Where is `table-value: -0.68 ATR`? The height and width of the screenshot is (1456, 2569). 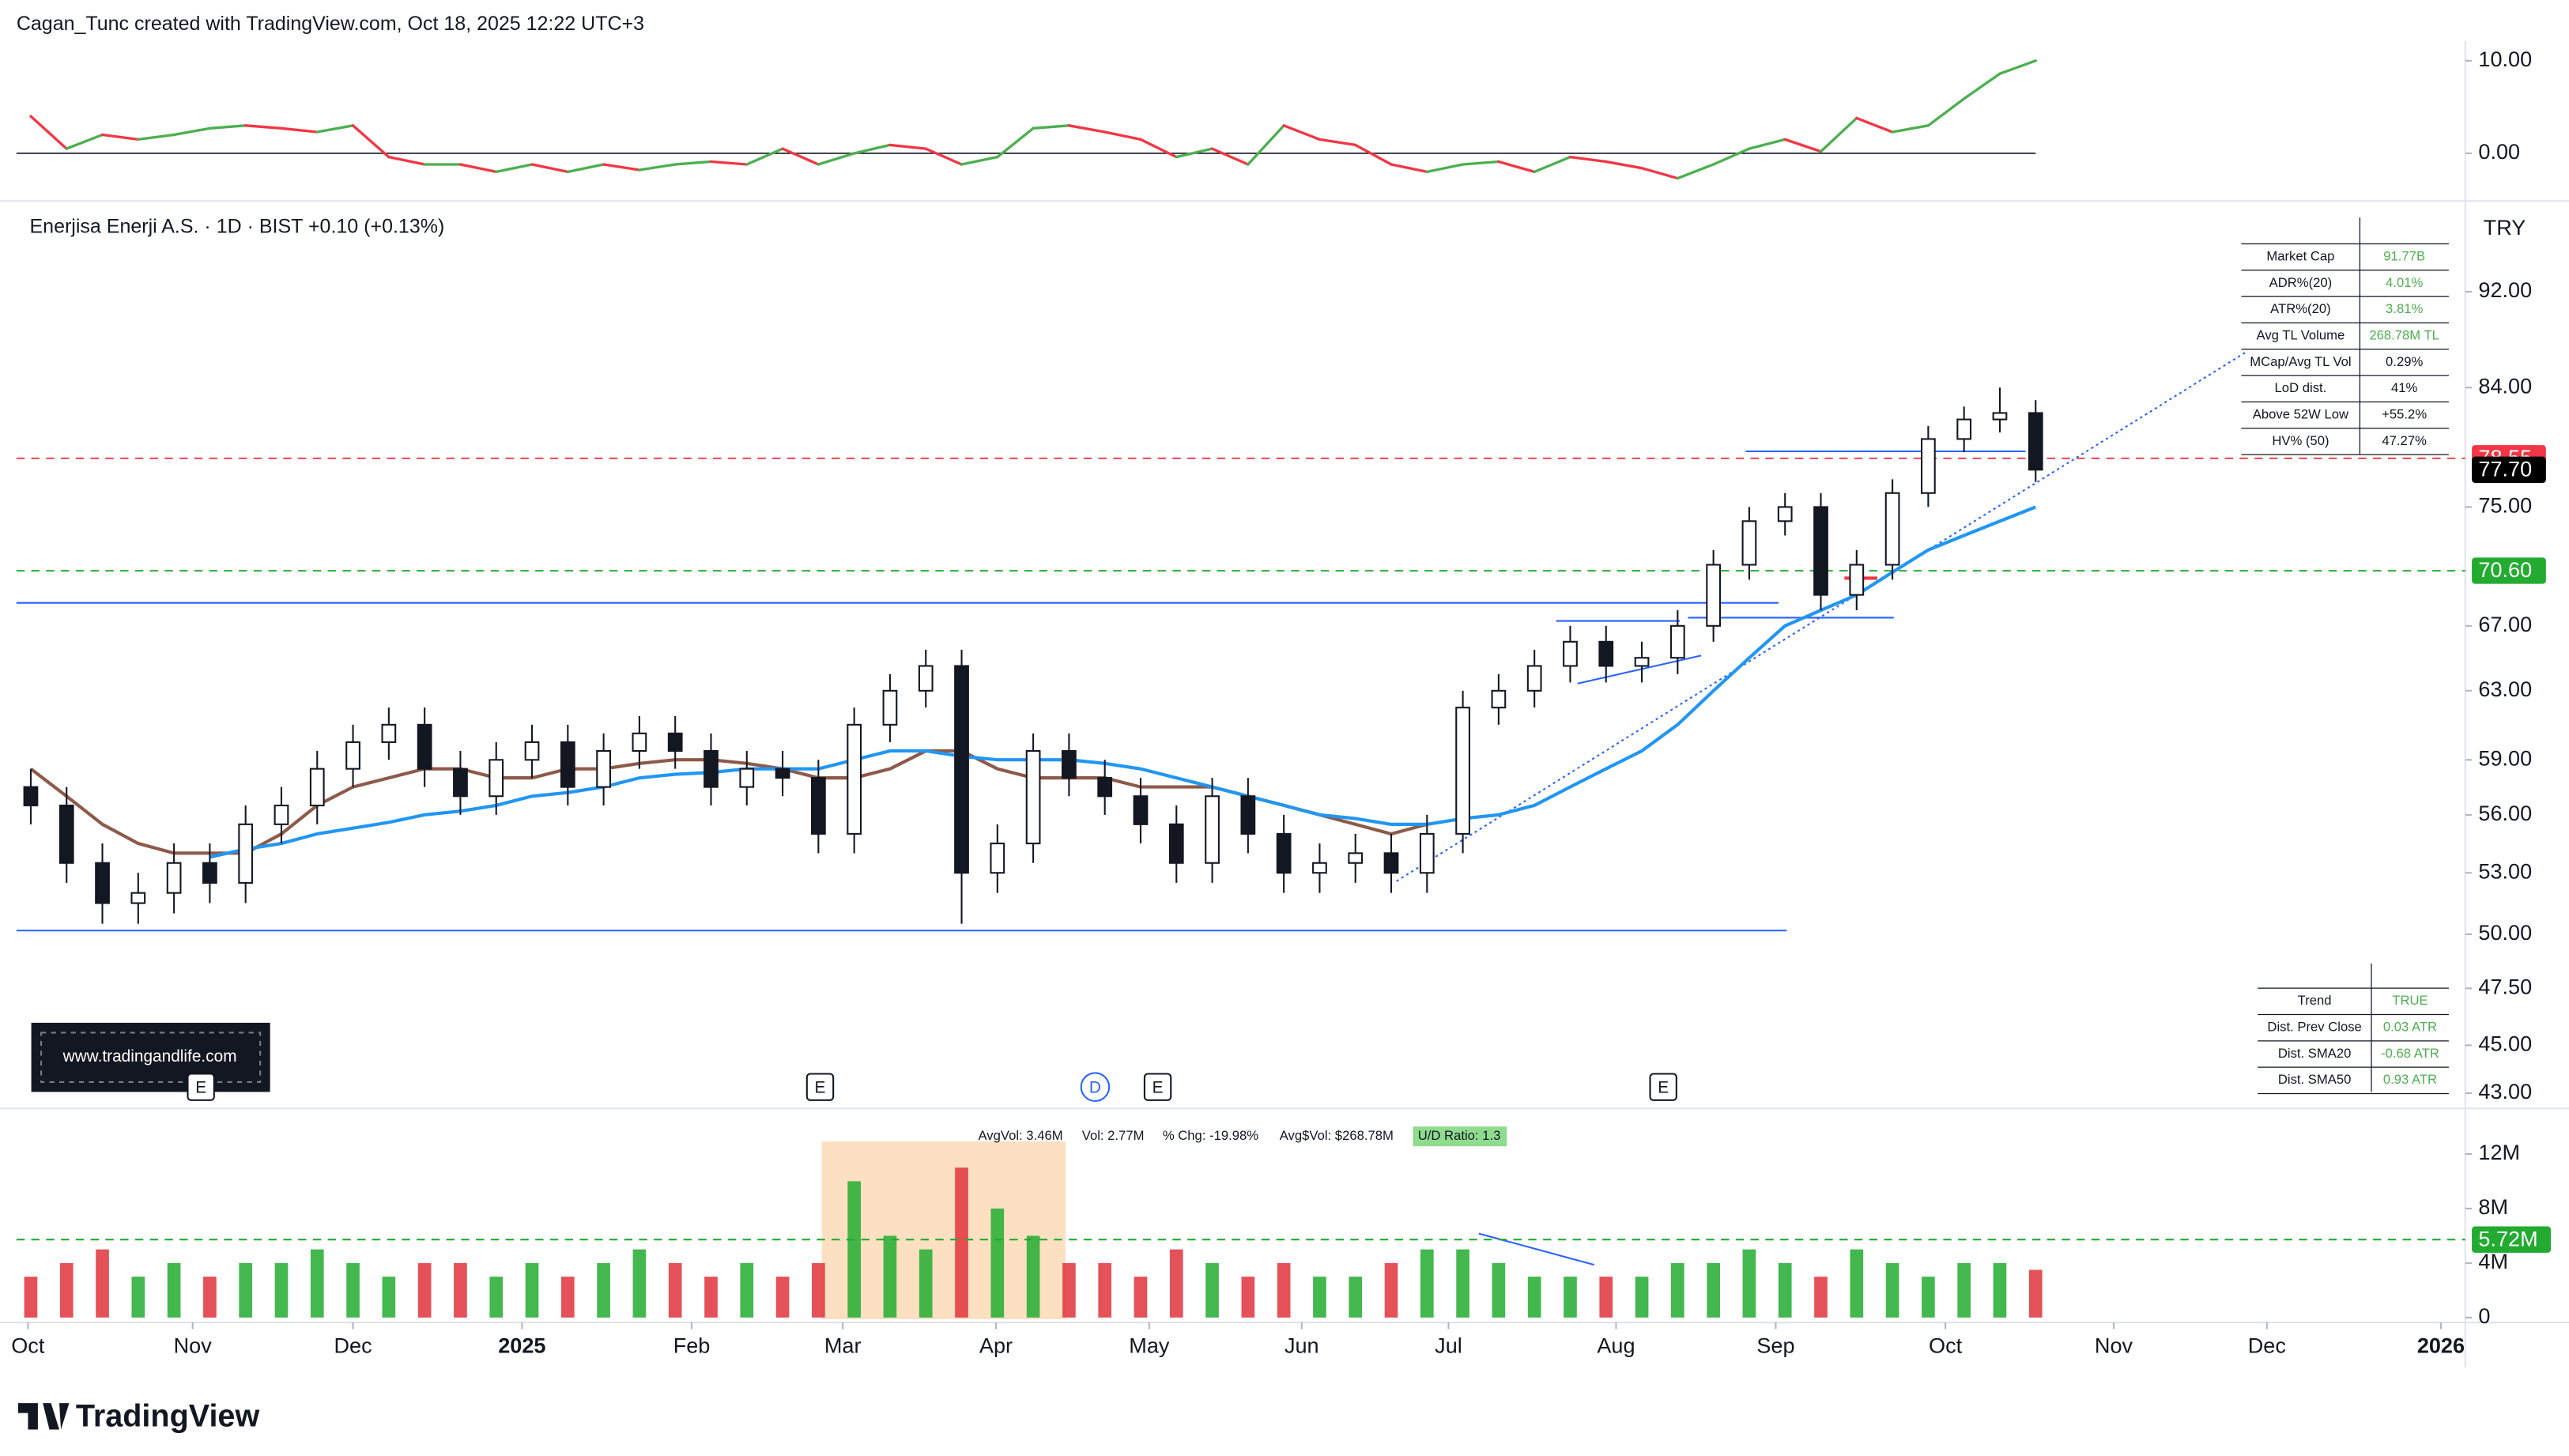
table-value: -0.68 ATR is located at coordinates (2410, 1053).